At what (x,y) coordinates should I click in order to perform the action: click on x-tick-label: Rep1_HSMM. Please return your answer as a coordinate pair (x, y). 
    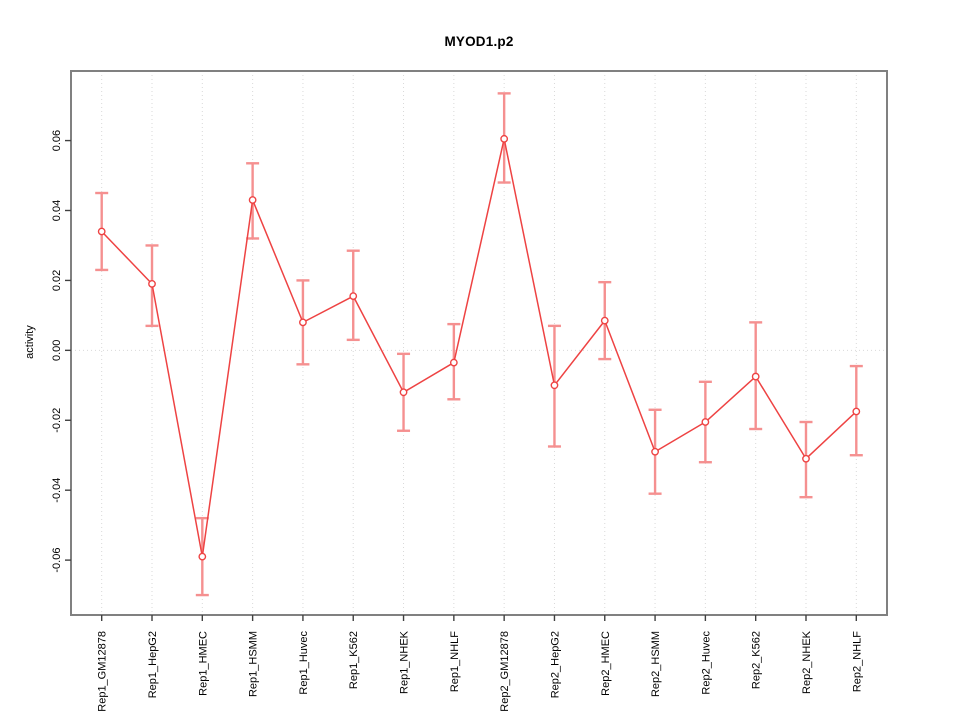
    Looking at the image, I should click on (254, 664).